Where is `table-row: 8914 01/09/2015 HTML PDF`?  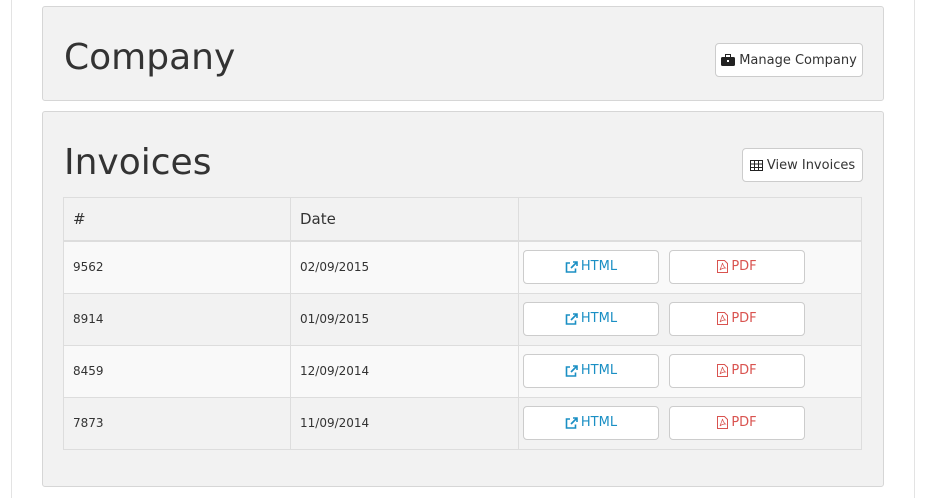 table-row: 8914 01/09/2015 HTML PDF is located at coordinates (462, 319).